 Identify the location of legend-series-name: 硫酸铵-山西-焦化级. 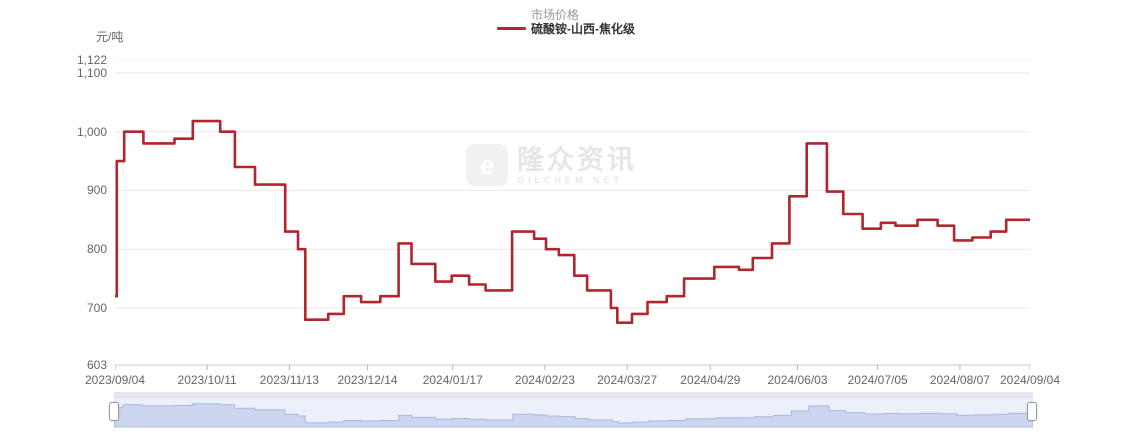
(583, 29).